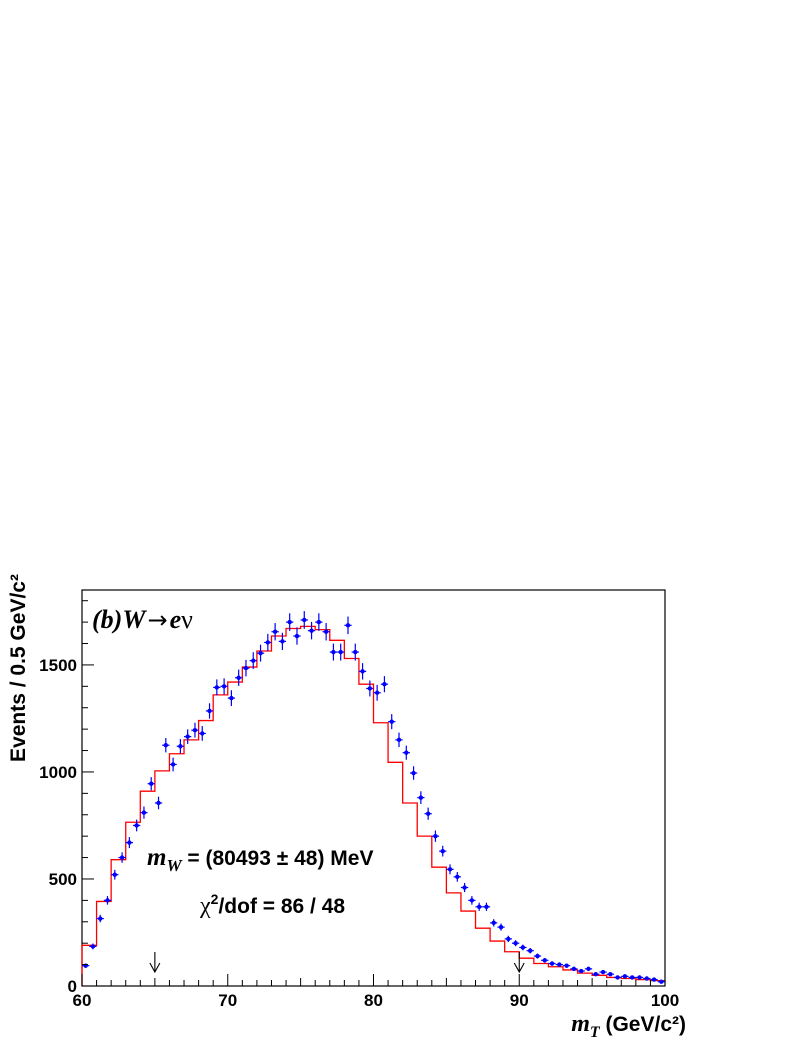 This screenshot has height=1042, width=806. I want to click on y-tick-label: 1000, so click(58, 772).